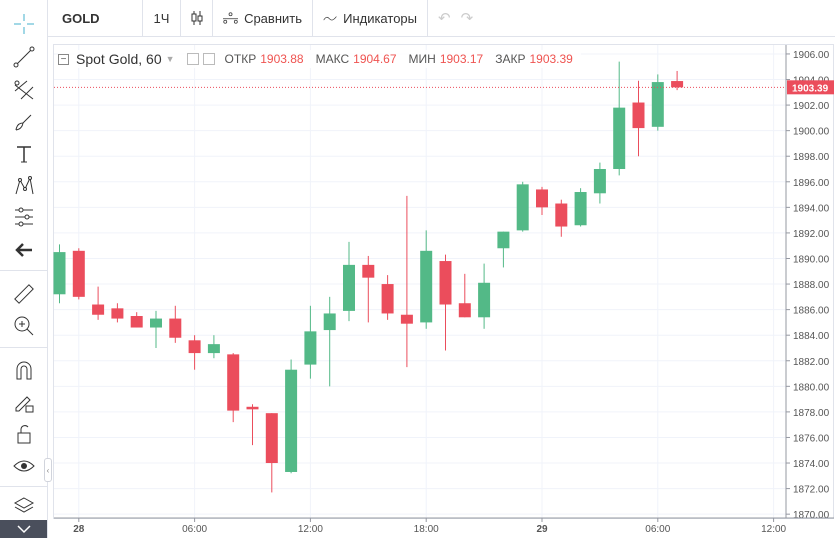 This screenshot has width=835, height=538. What do you see at coordinates (282, 59) in the screenshot?
I see `open-value: 1903.88` at bounding box center [282, 59].